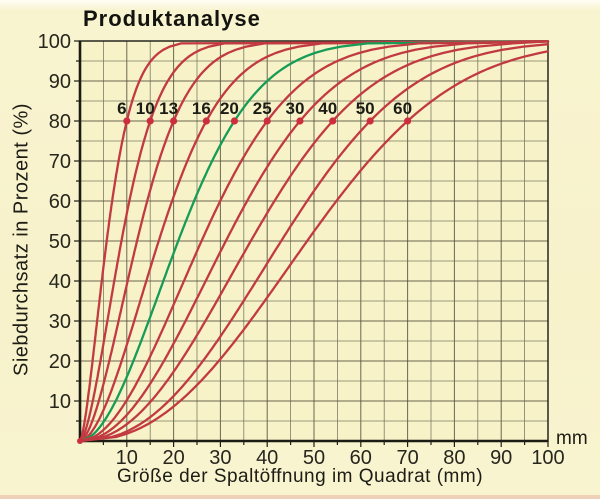  I want to click on curve-label-16: 16, so click(201, 108).